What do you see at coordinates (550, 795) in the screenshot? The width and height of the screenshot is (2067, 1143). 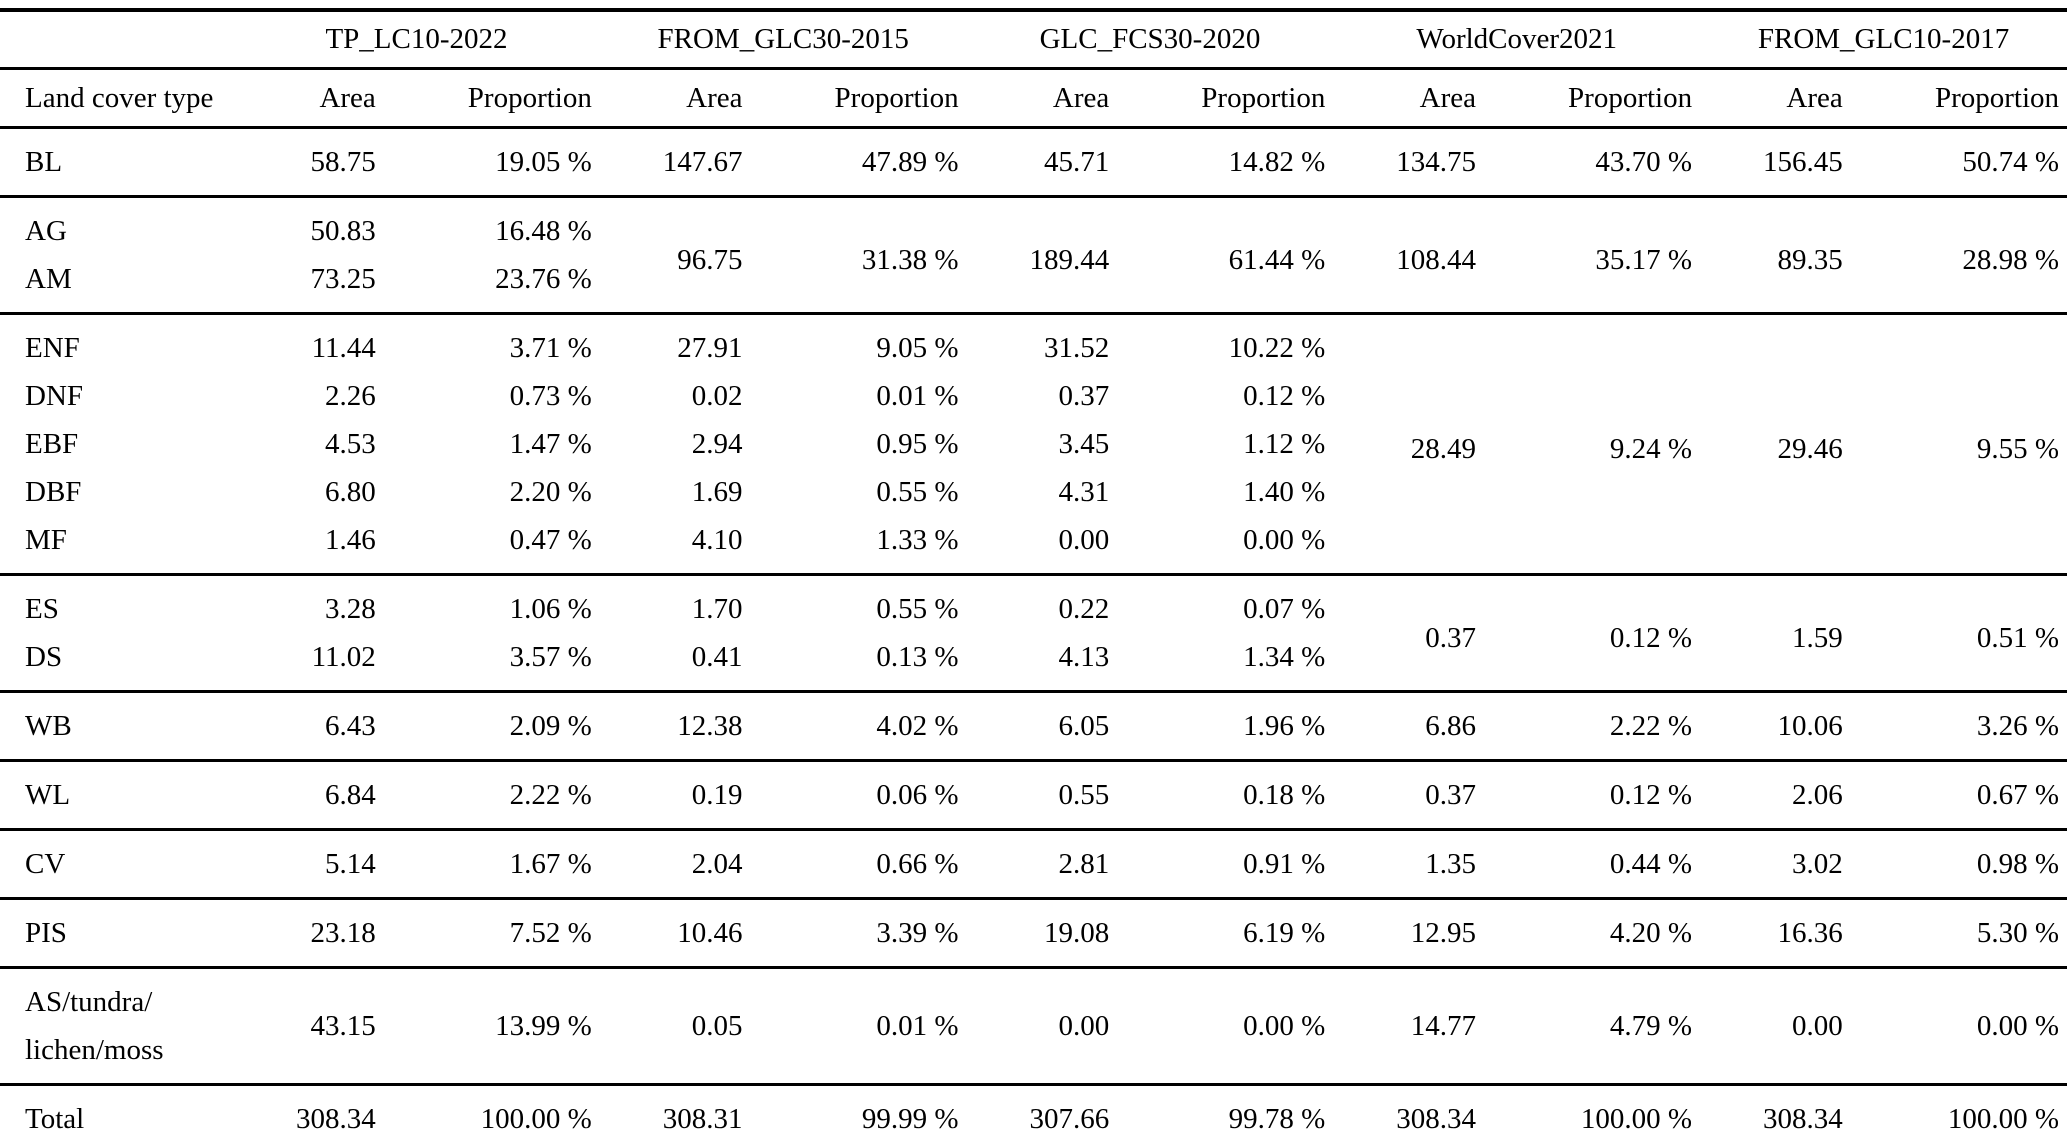 I see `cell-proportion: 2.22 %` at bounding box center [550, 795].